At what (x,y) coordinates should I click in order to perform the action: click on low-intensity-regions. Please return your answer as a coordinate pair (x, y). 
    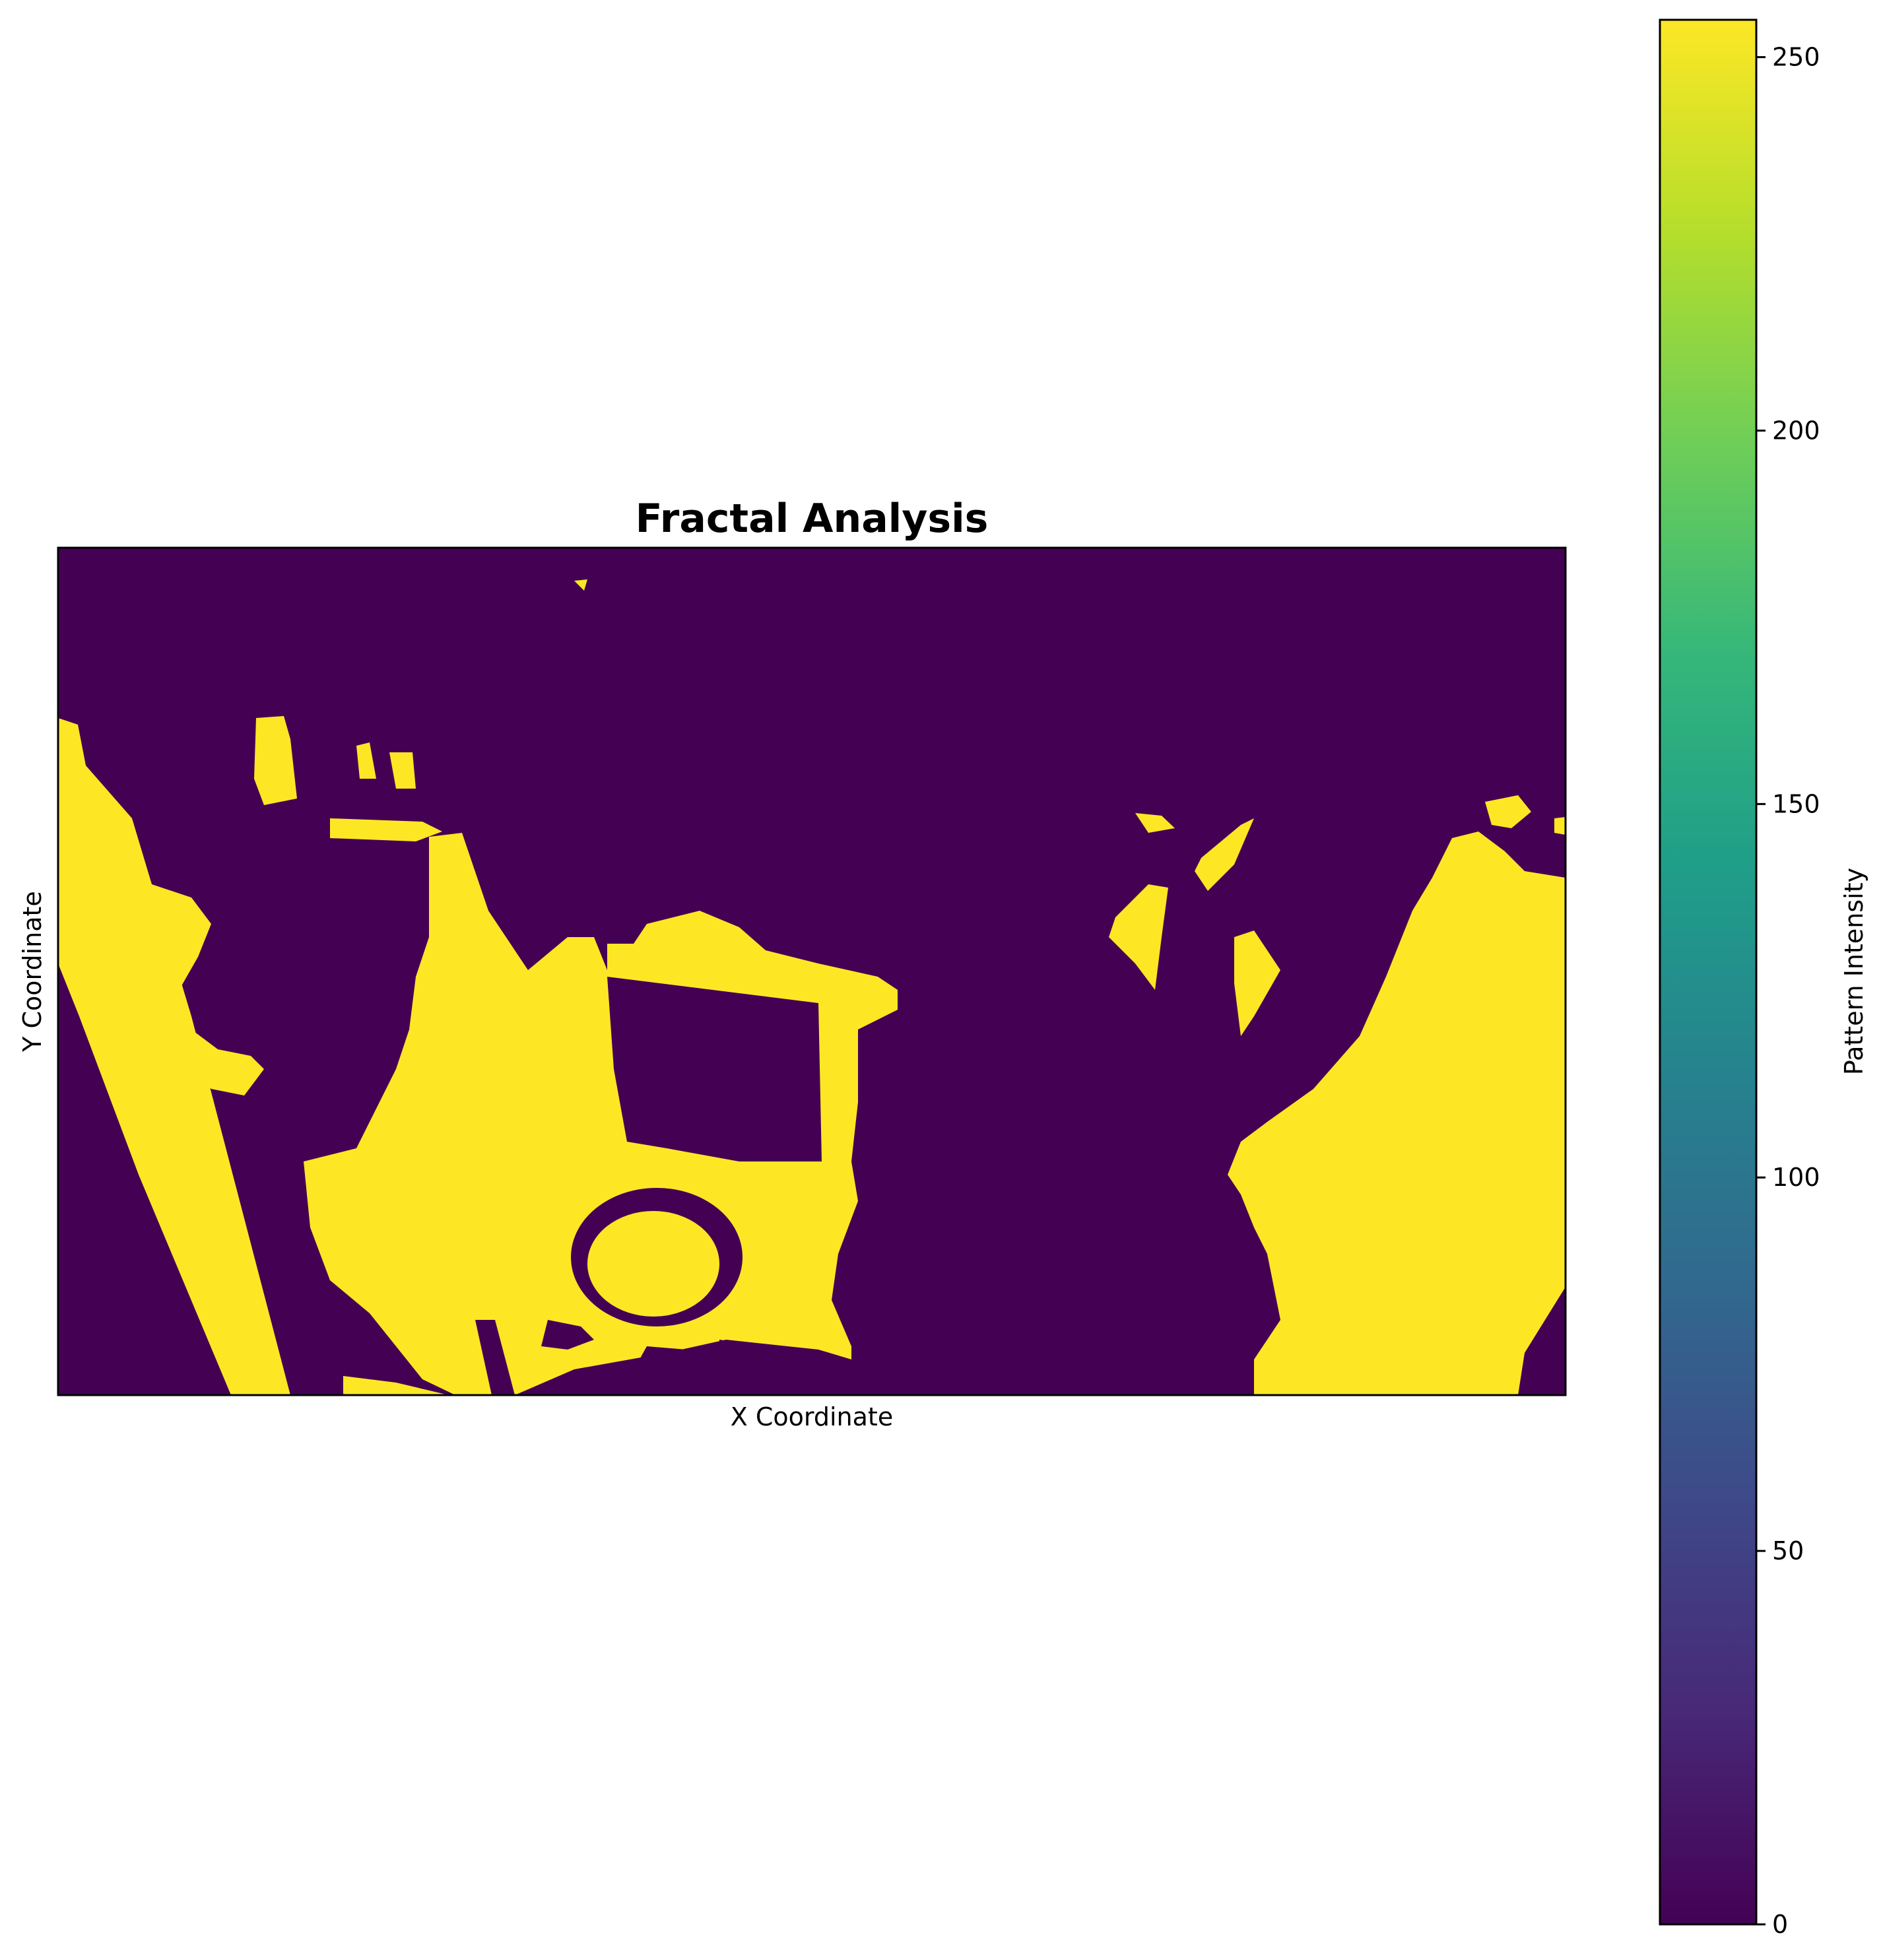
    Looking at the image, I should click on (666, 1186).